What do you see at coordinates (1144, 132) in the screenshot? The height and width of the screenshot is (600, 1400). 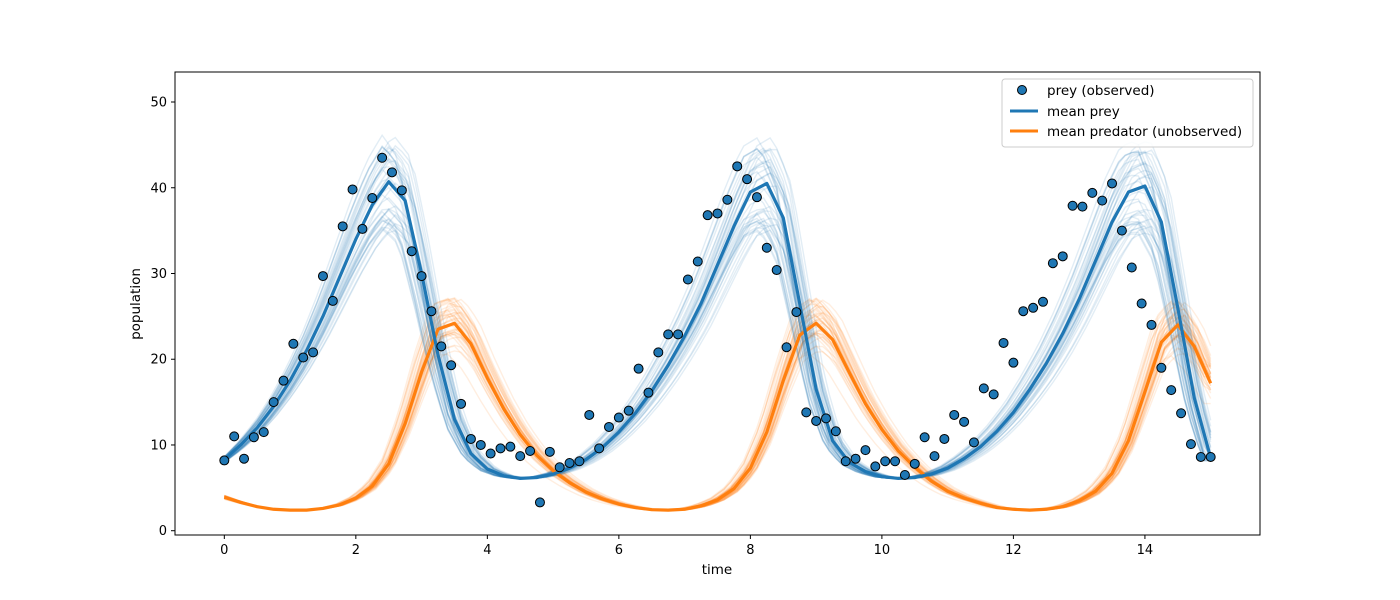 I see `legend-mean-predator-label: mean predator (unobserved)` at bounding box center [1144, 132].